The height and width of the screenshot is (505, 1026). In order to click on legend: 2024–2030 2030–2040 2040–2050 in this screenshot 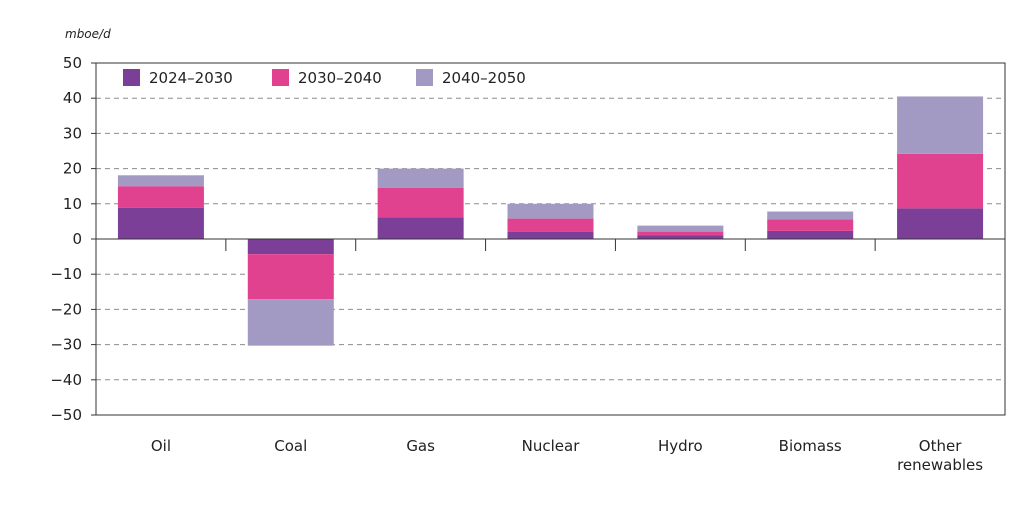, I will do `click(324, 78)`.